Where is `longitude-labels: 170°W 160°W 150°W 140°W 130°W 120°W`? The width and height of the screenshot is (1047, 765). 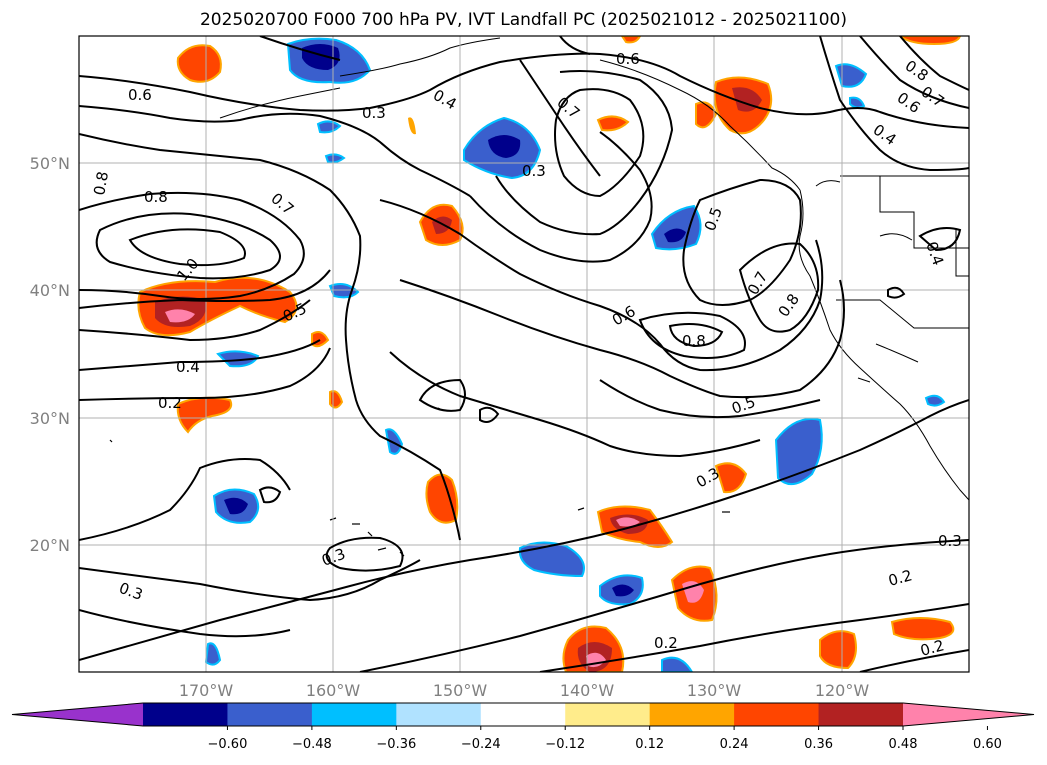 longitude-labels: 170°W 160°W 150°W 140°W 130°W 120°W is located at coordinates (524, 690).